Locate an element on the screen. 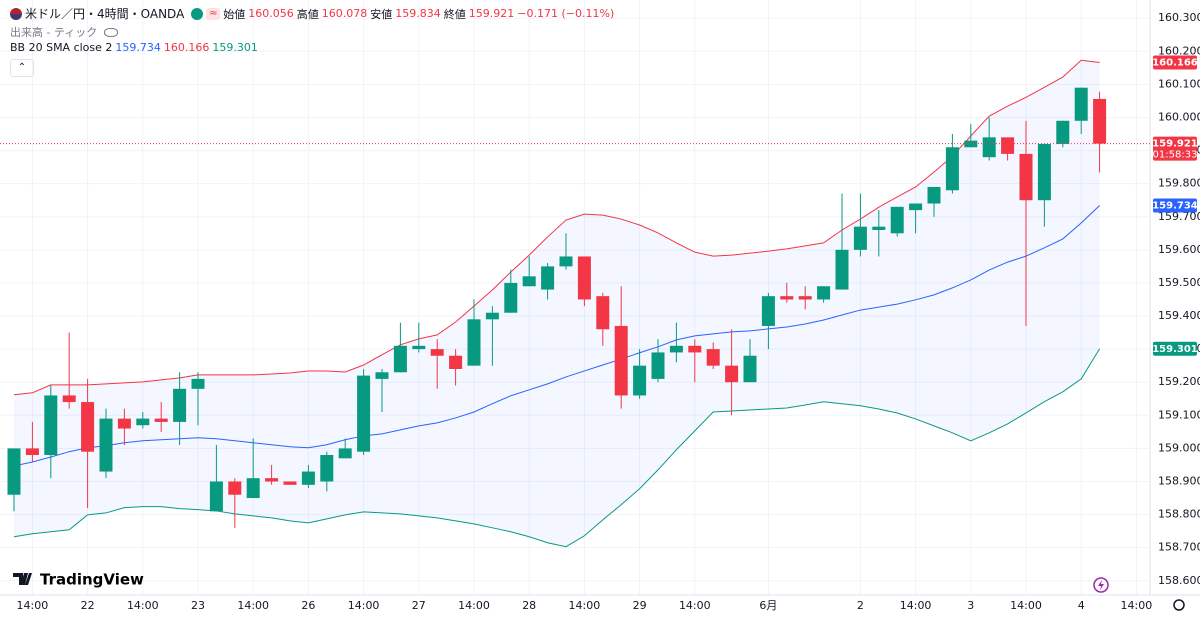  x-tick-label: 4 is located at coordinates (1081, 605).